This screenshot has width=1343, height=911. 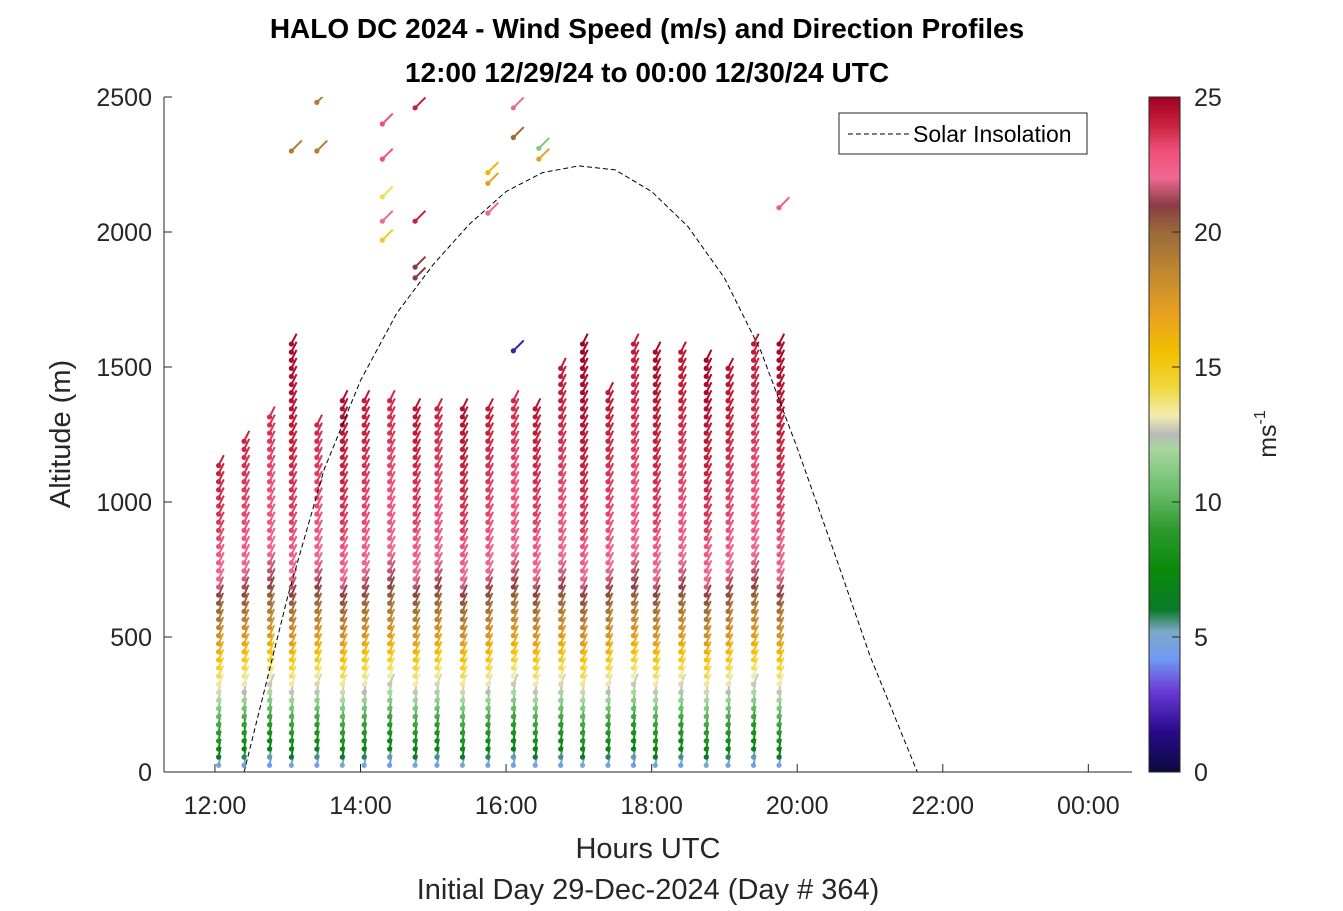 I want to click on y-axis-label: Altitude (m), so click(x=61, y=434).